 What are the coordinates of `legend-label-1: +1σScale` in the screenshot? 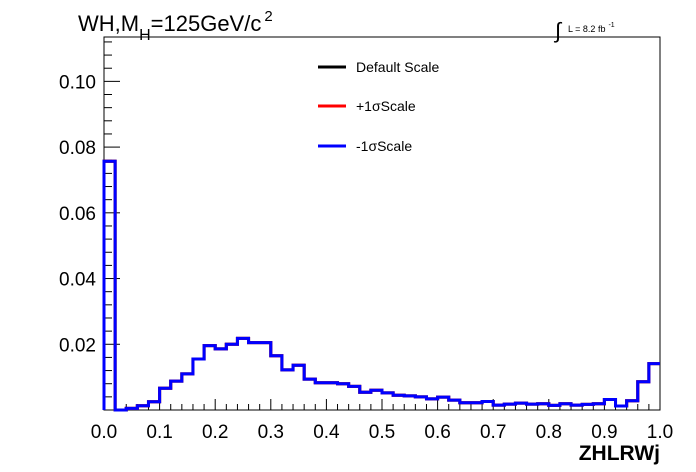 It's located at (386, 106).